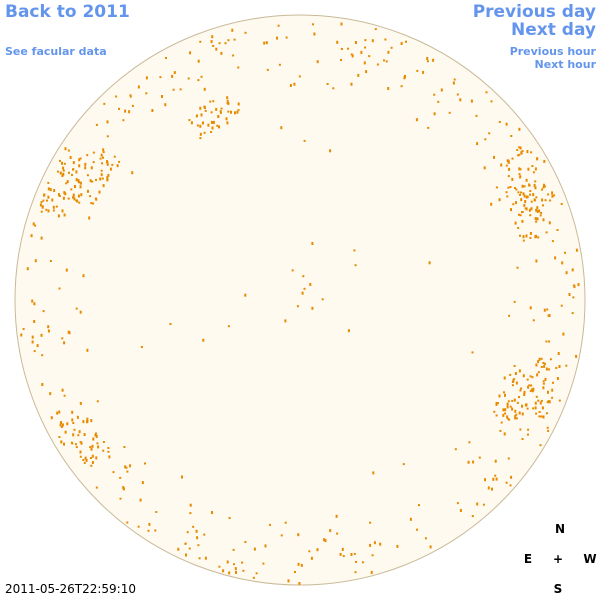 This screenshot has width=600, height=600. What do you see at coordinates (56, 51) in the screenshot?
I see `facular-link: See facular data` at bounding box center [56, 51].